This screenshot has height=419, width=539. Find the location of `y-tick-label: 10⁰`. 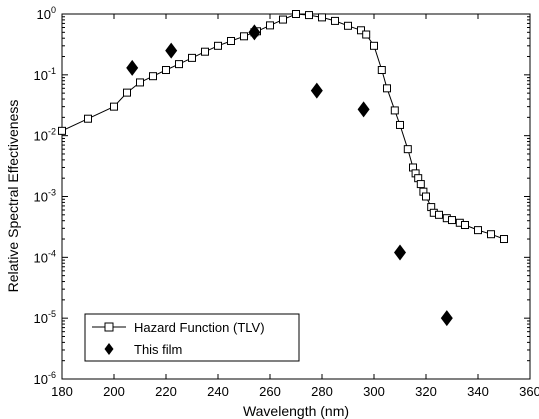

y-tick-label: 10⁰ is located at coordinates (46, 13).